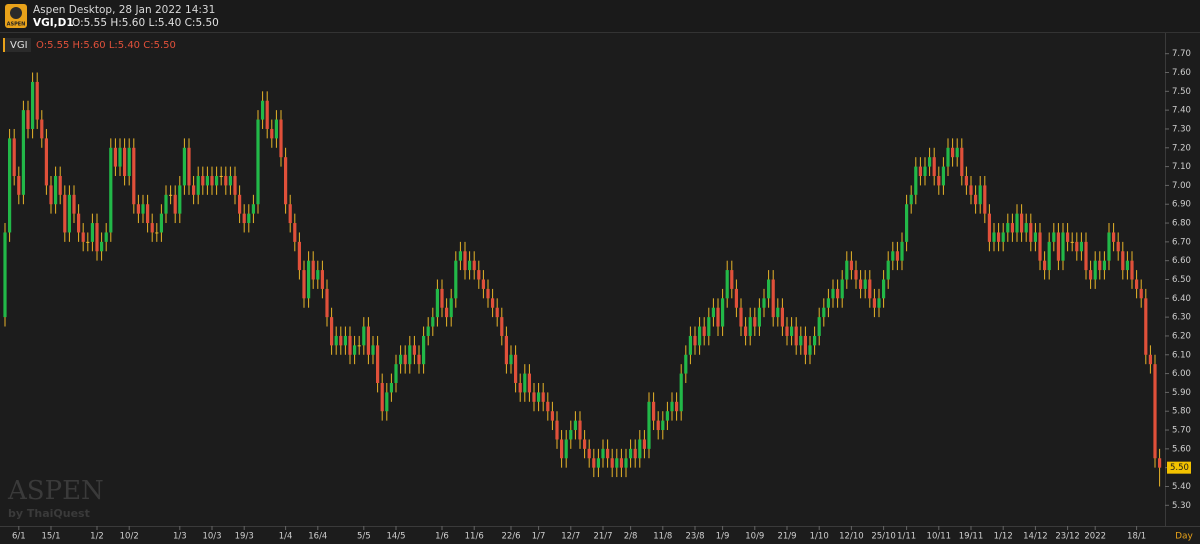  Describe the element at coordinates (364, 537) in the screenshot. I see `x-tick-label: 5/5` at that location.